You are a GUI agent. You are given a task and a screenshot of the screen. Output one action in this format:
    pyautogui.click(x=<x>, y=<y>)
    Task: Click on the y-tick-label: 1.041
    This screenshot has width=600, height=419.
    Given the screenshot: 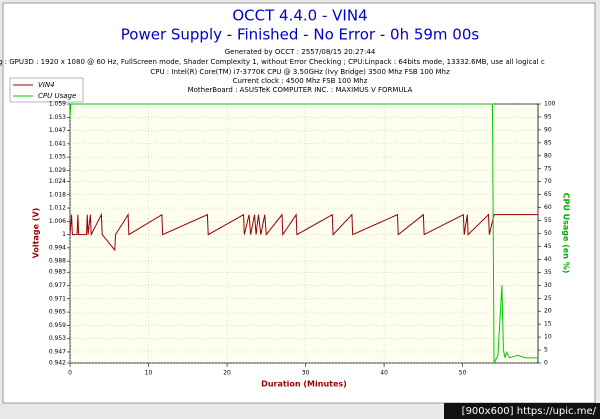 What is the action you would take?
    pyautogui.click(x=57, y=143)
    